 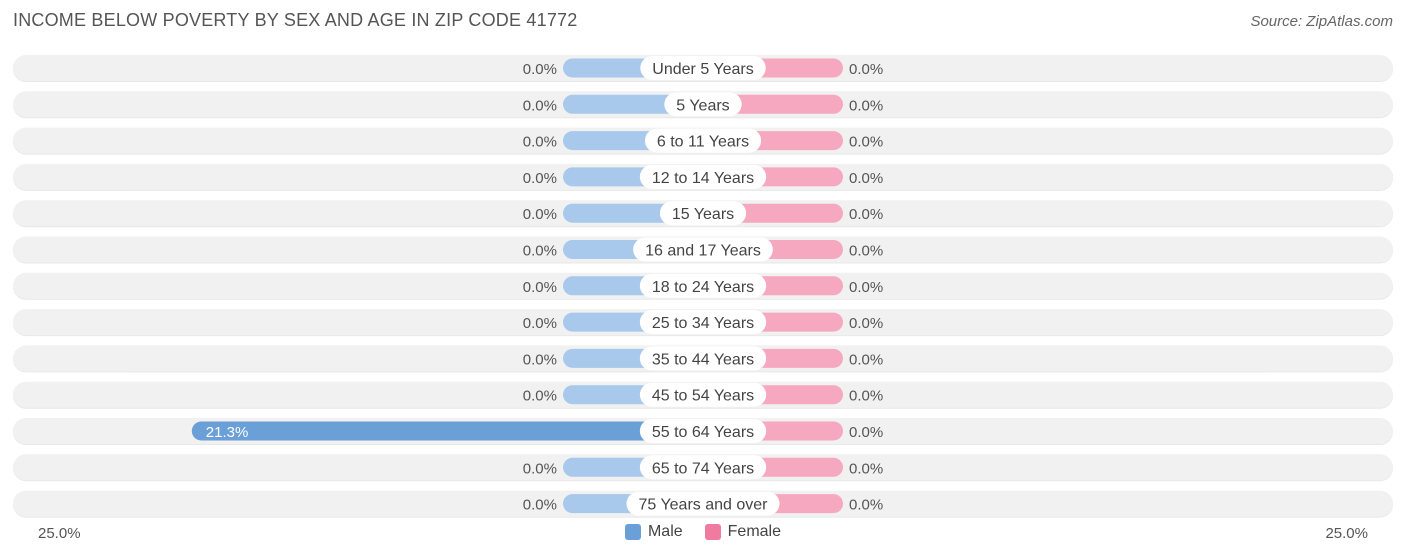 I want to click on category-label: 65 to 74 Years, so click(x=703, y=468).